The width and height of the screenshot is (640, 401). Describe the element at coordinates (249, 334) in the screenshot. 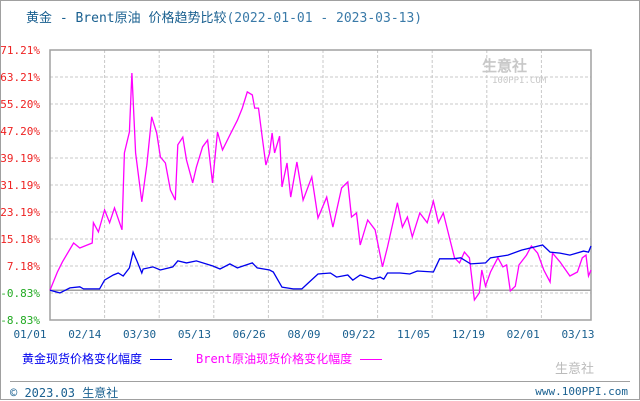

I see `x-tick-label: 06/26` at that location.